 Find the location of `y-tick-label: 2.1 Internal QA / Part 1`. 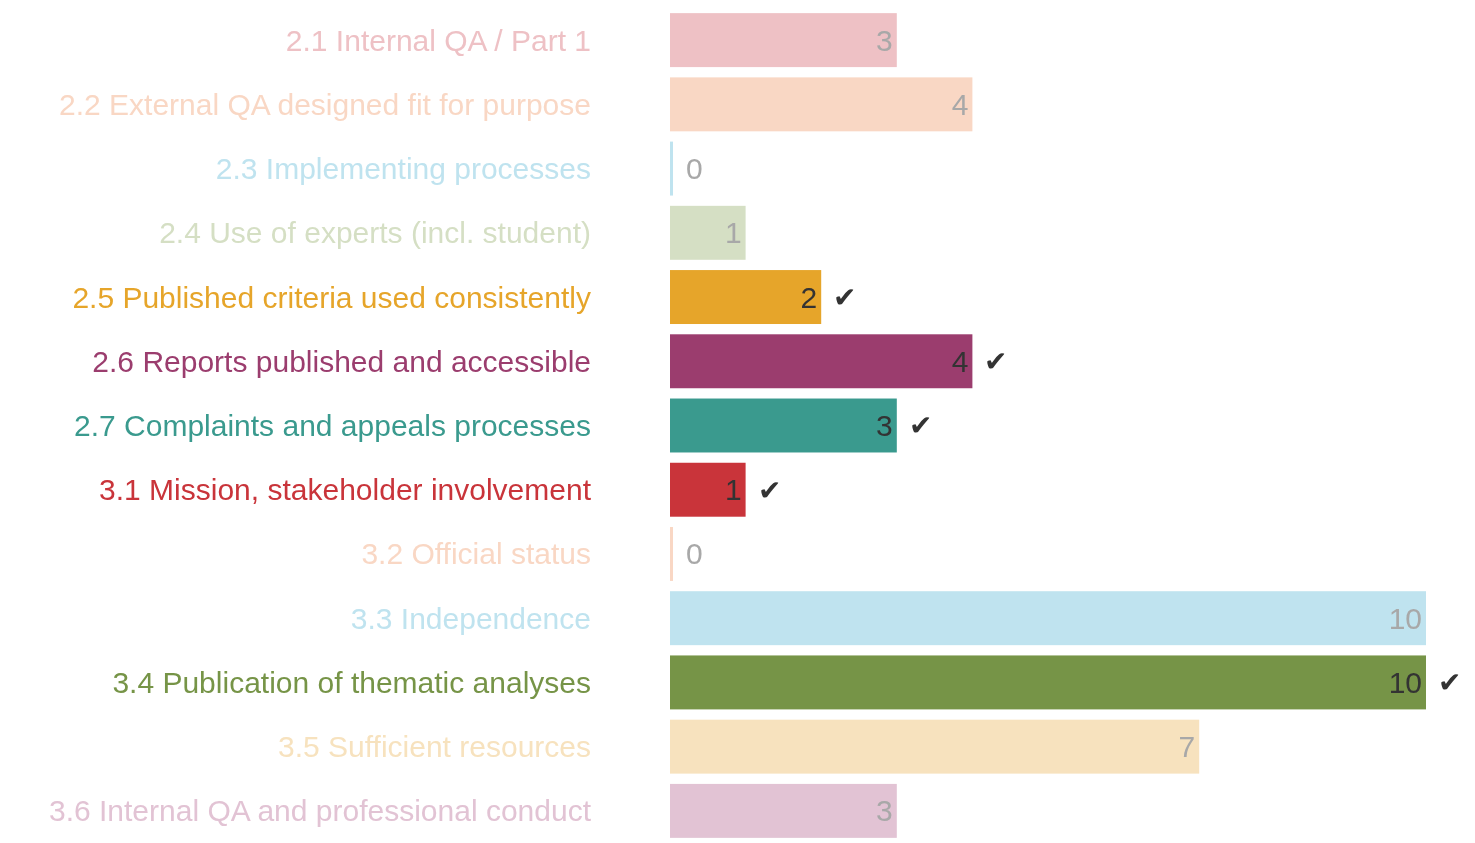

y-tick-label: 2.1 Internal QA / Part 1 is located at coordinates (438, 40).